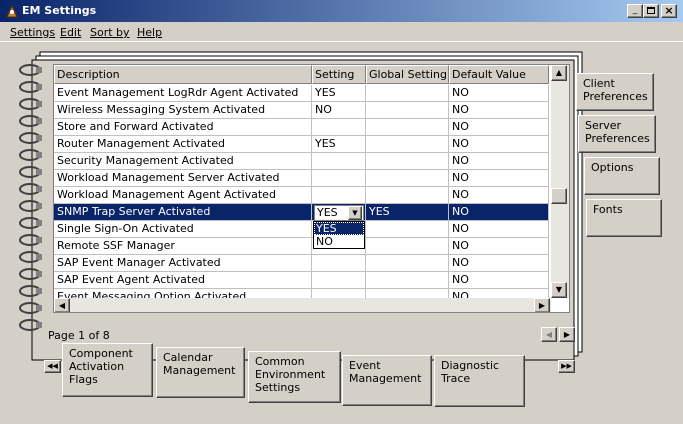 The image size is (683, 424). What do you see at coordinates (542, 305) in the screenshot?
I see `scroll-right-button: ▶` at bounding box center [542, 305].